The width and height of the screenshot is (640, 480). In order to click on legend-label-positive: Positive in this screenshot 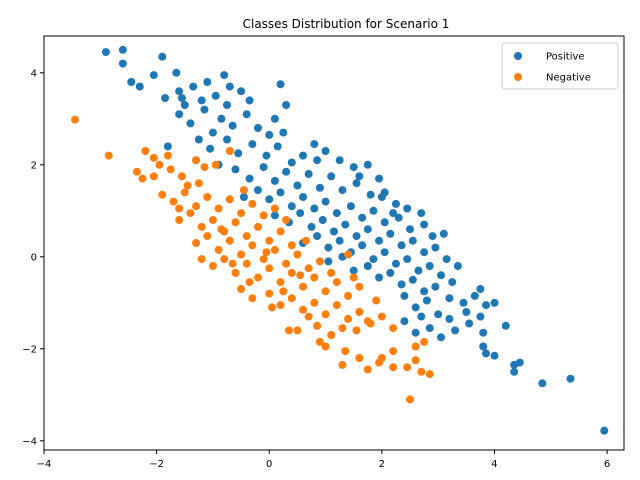, I will do `click(565, 57)`.